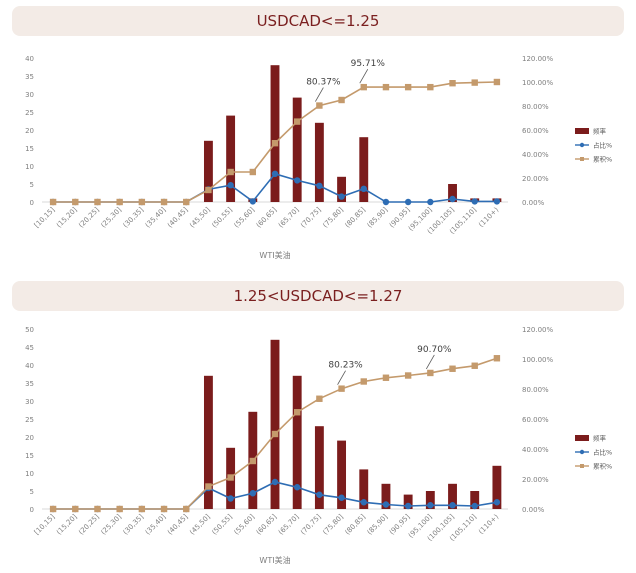 The image size is (636, 573). I want to click on c1-x-tick-label: (55,60], so click(245, 218).